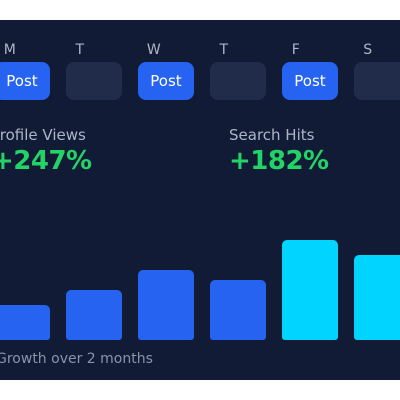 The image size is (400, 400). Describe the element at coordinates (76, 359) in the screenshot. I see `growth-caption: Growth over 2 months` at that location.